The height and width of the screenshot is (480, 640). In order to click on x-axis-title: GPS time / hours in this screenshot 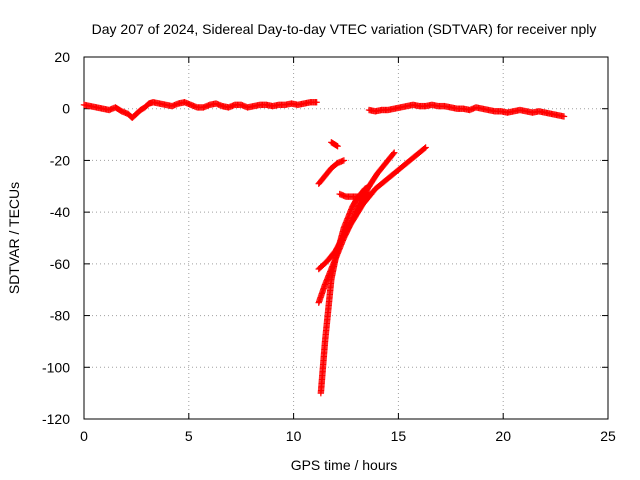, I will do `click(344, 465)`.